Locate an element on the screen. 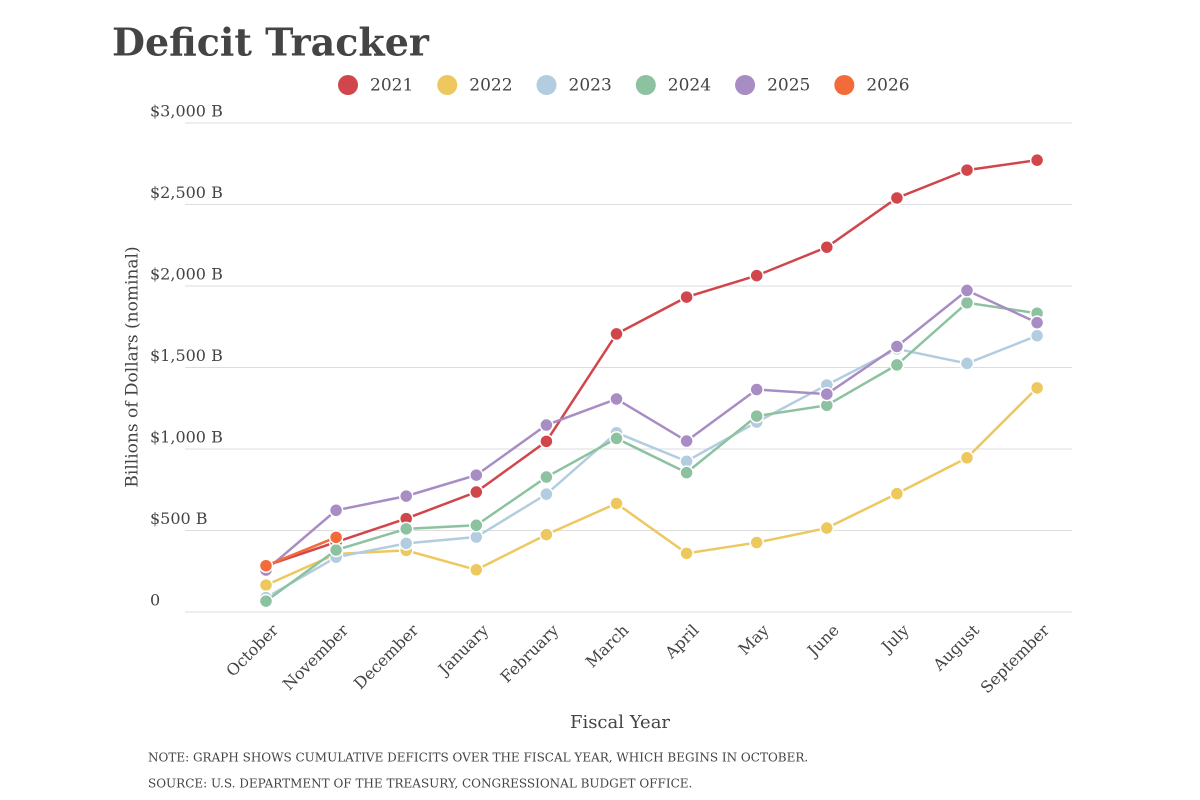  legend-label: 2024 is located at coordinates (689, 86).